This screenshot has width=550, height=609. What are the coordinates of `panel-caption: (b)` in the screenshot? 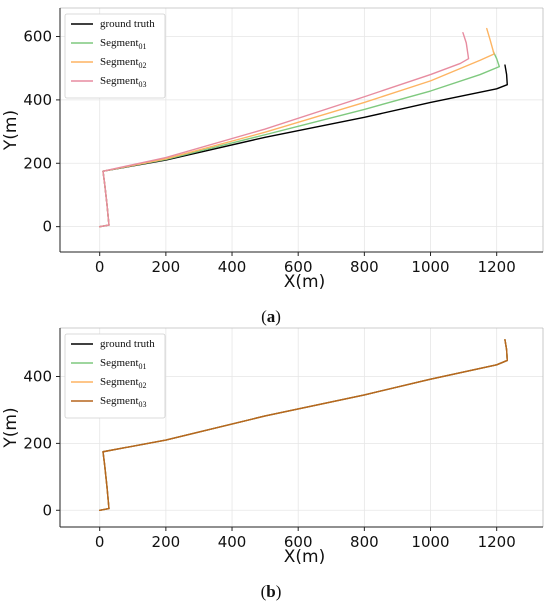 It's located at (271, 591).